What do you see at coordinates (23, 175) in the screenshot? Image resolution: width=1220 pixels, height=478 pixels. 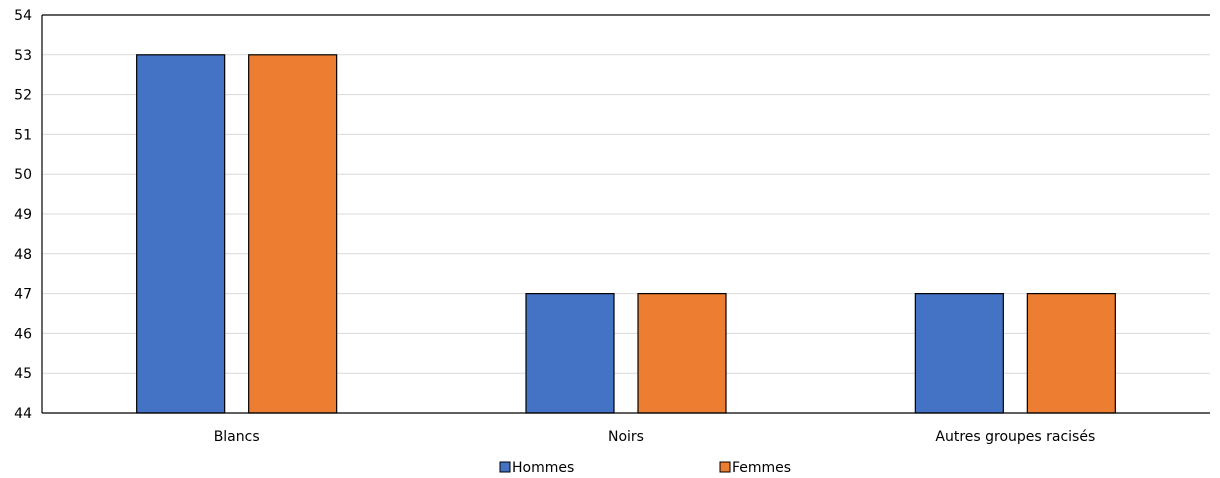 I see `y-tick-label: 50` at bounding box center [23, 175].